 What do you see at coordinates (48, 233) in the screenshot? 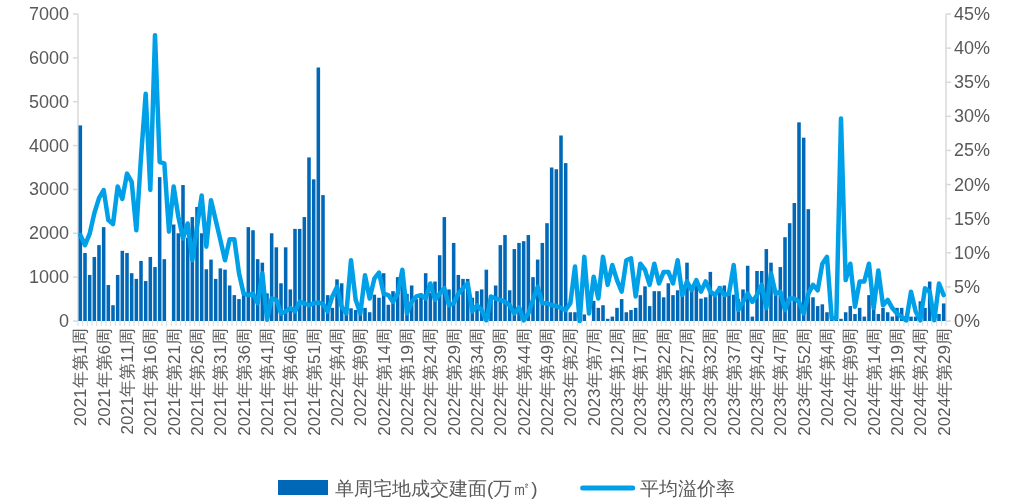
I see `y-tick-label: 2000` at bounding box center [48, 233].